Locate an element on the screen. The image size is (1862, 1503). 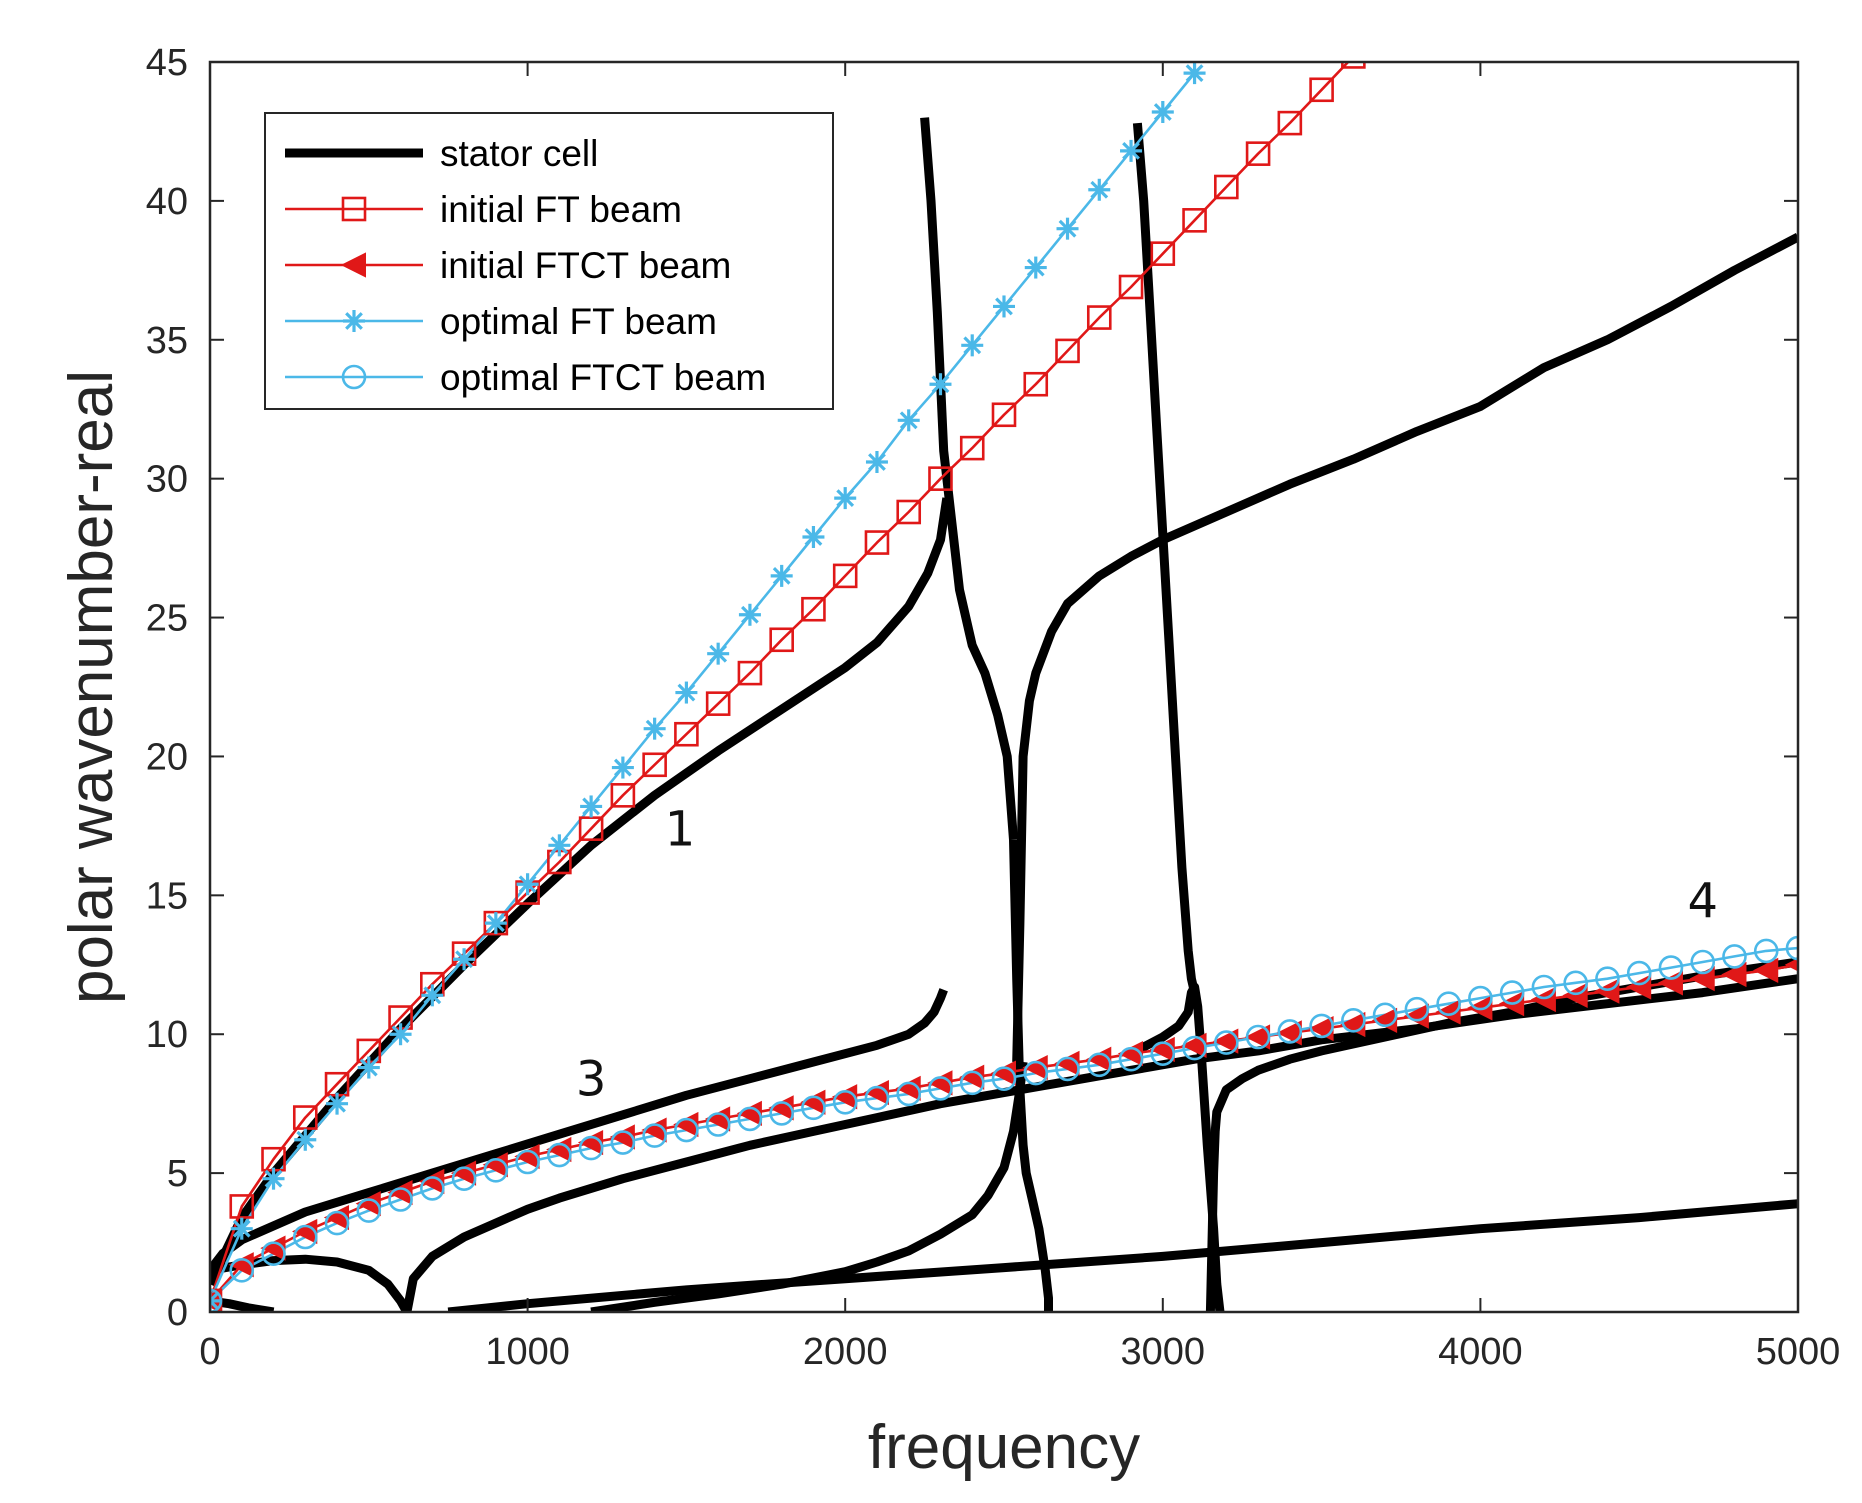
y-axis-label: polar wavenumber-real is located at coordinates (91, 687).